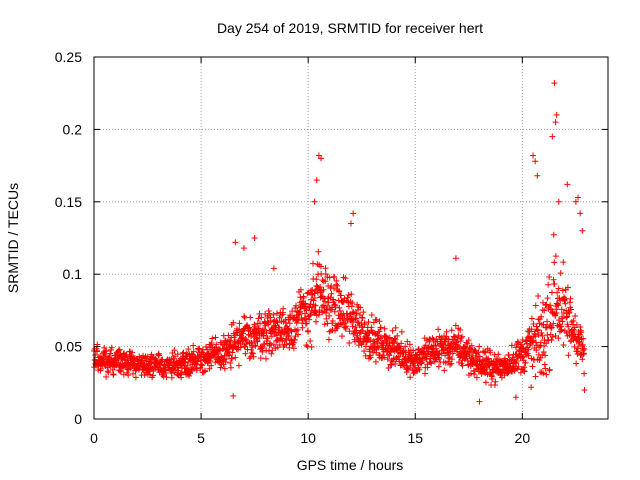  What do you see at coordinates (201, 438) in the screenshot?
I see `x-tick-label: 5` at bounding box center [201, 438].